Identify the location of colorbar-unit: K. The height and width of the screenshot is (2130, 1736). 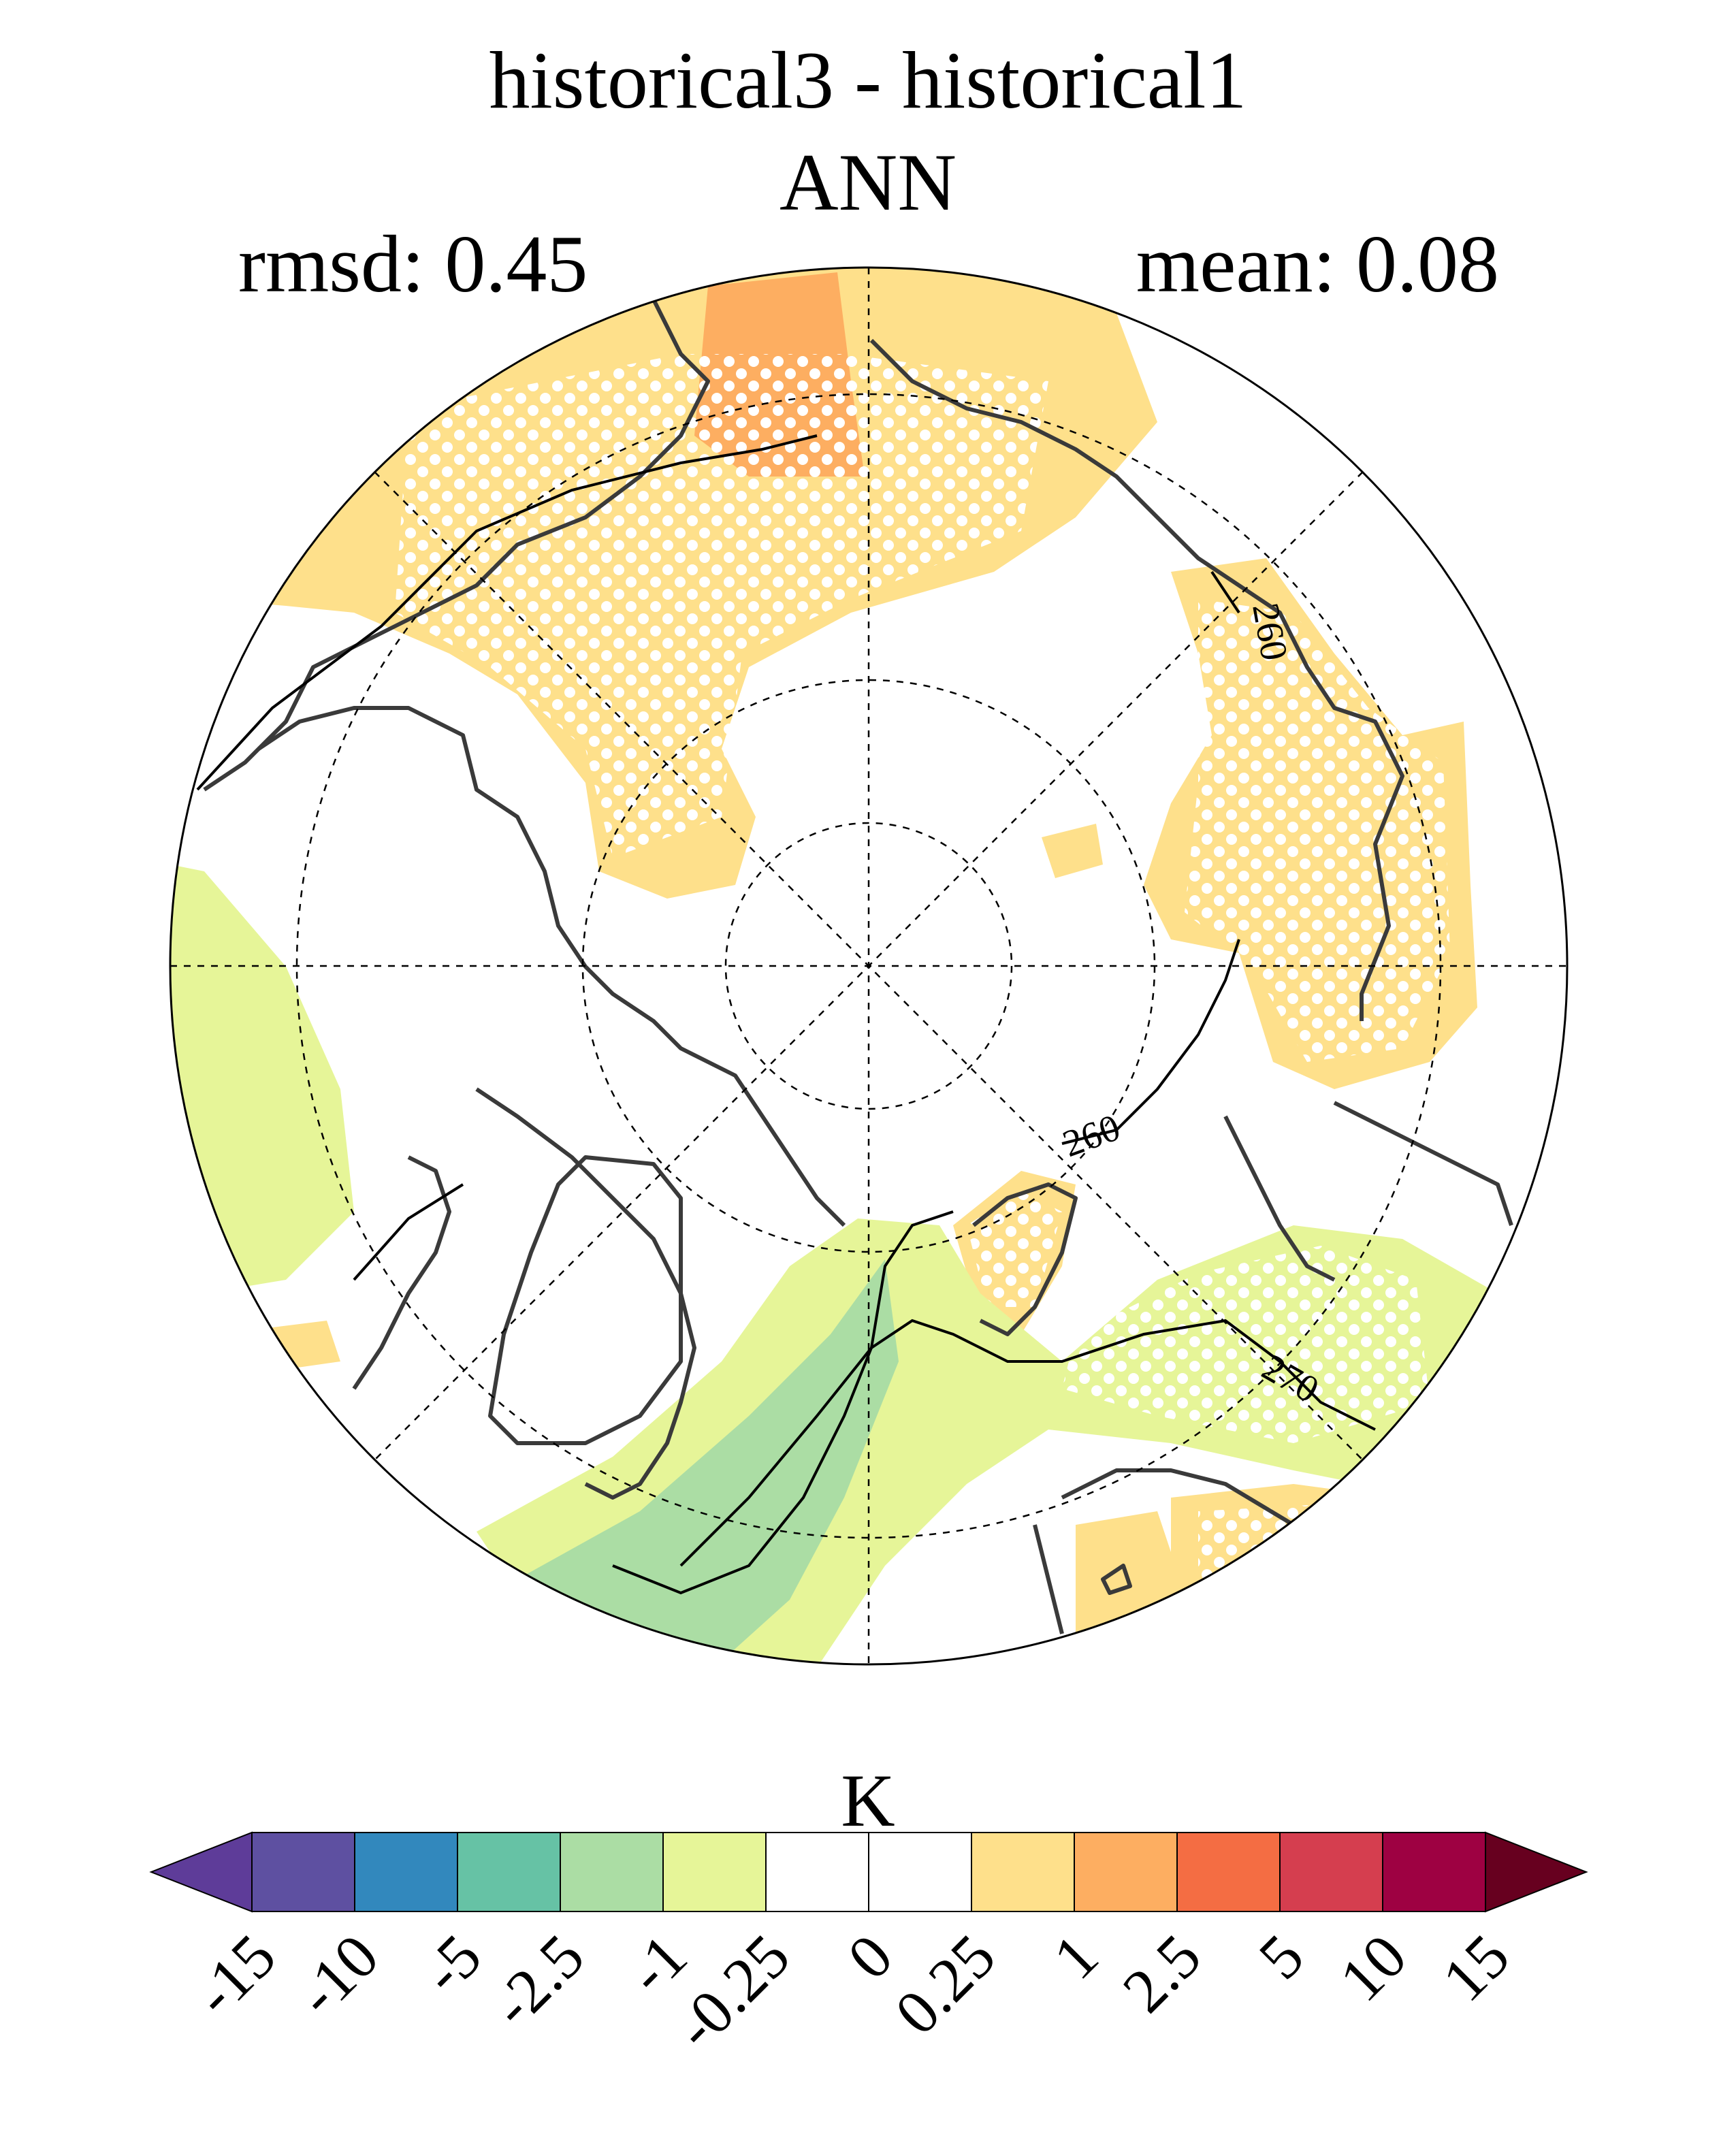
(868, 1800).